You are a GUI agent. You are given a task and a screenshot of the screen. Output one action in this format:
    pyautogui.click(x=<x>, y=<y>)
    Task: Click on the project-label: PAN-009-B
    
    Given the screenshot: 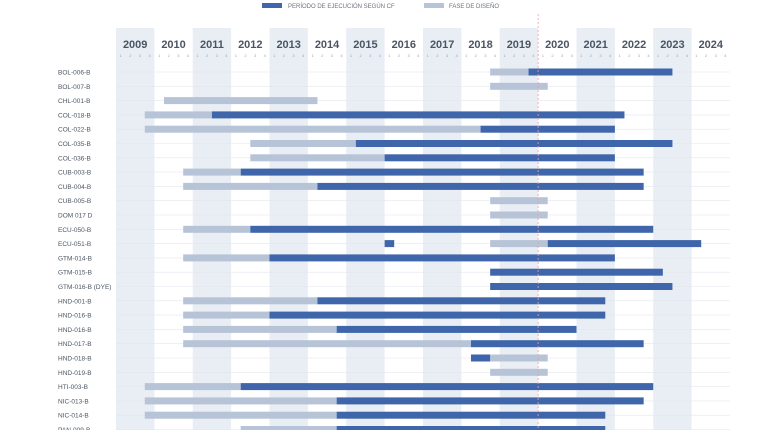 What is the action you would take?
    pyautogui.click(x=74, y=428)
    